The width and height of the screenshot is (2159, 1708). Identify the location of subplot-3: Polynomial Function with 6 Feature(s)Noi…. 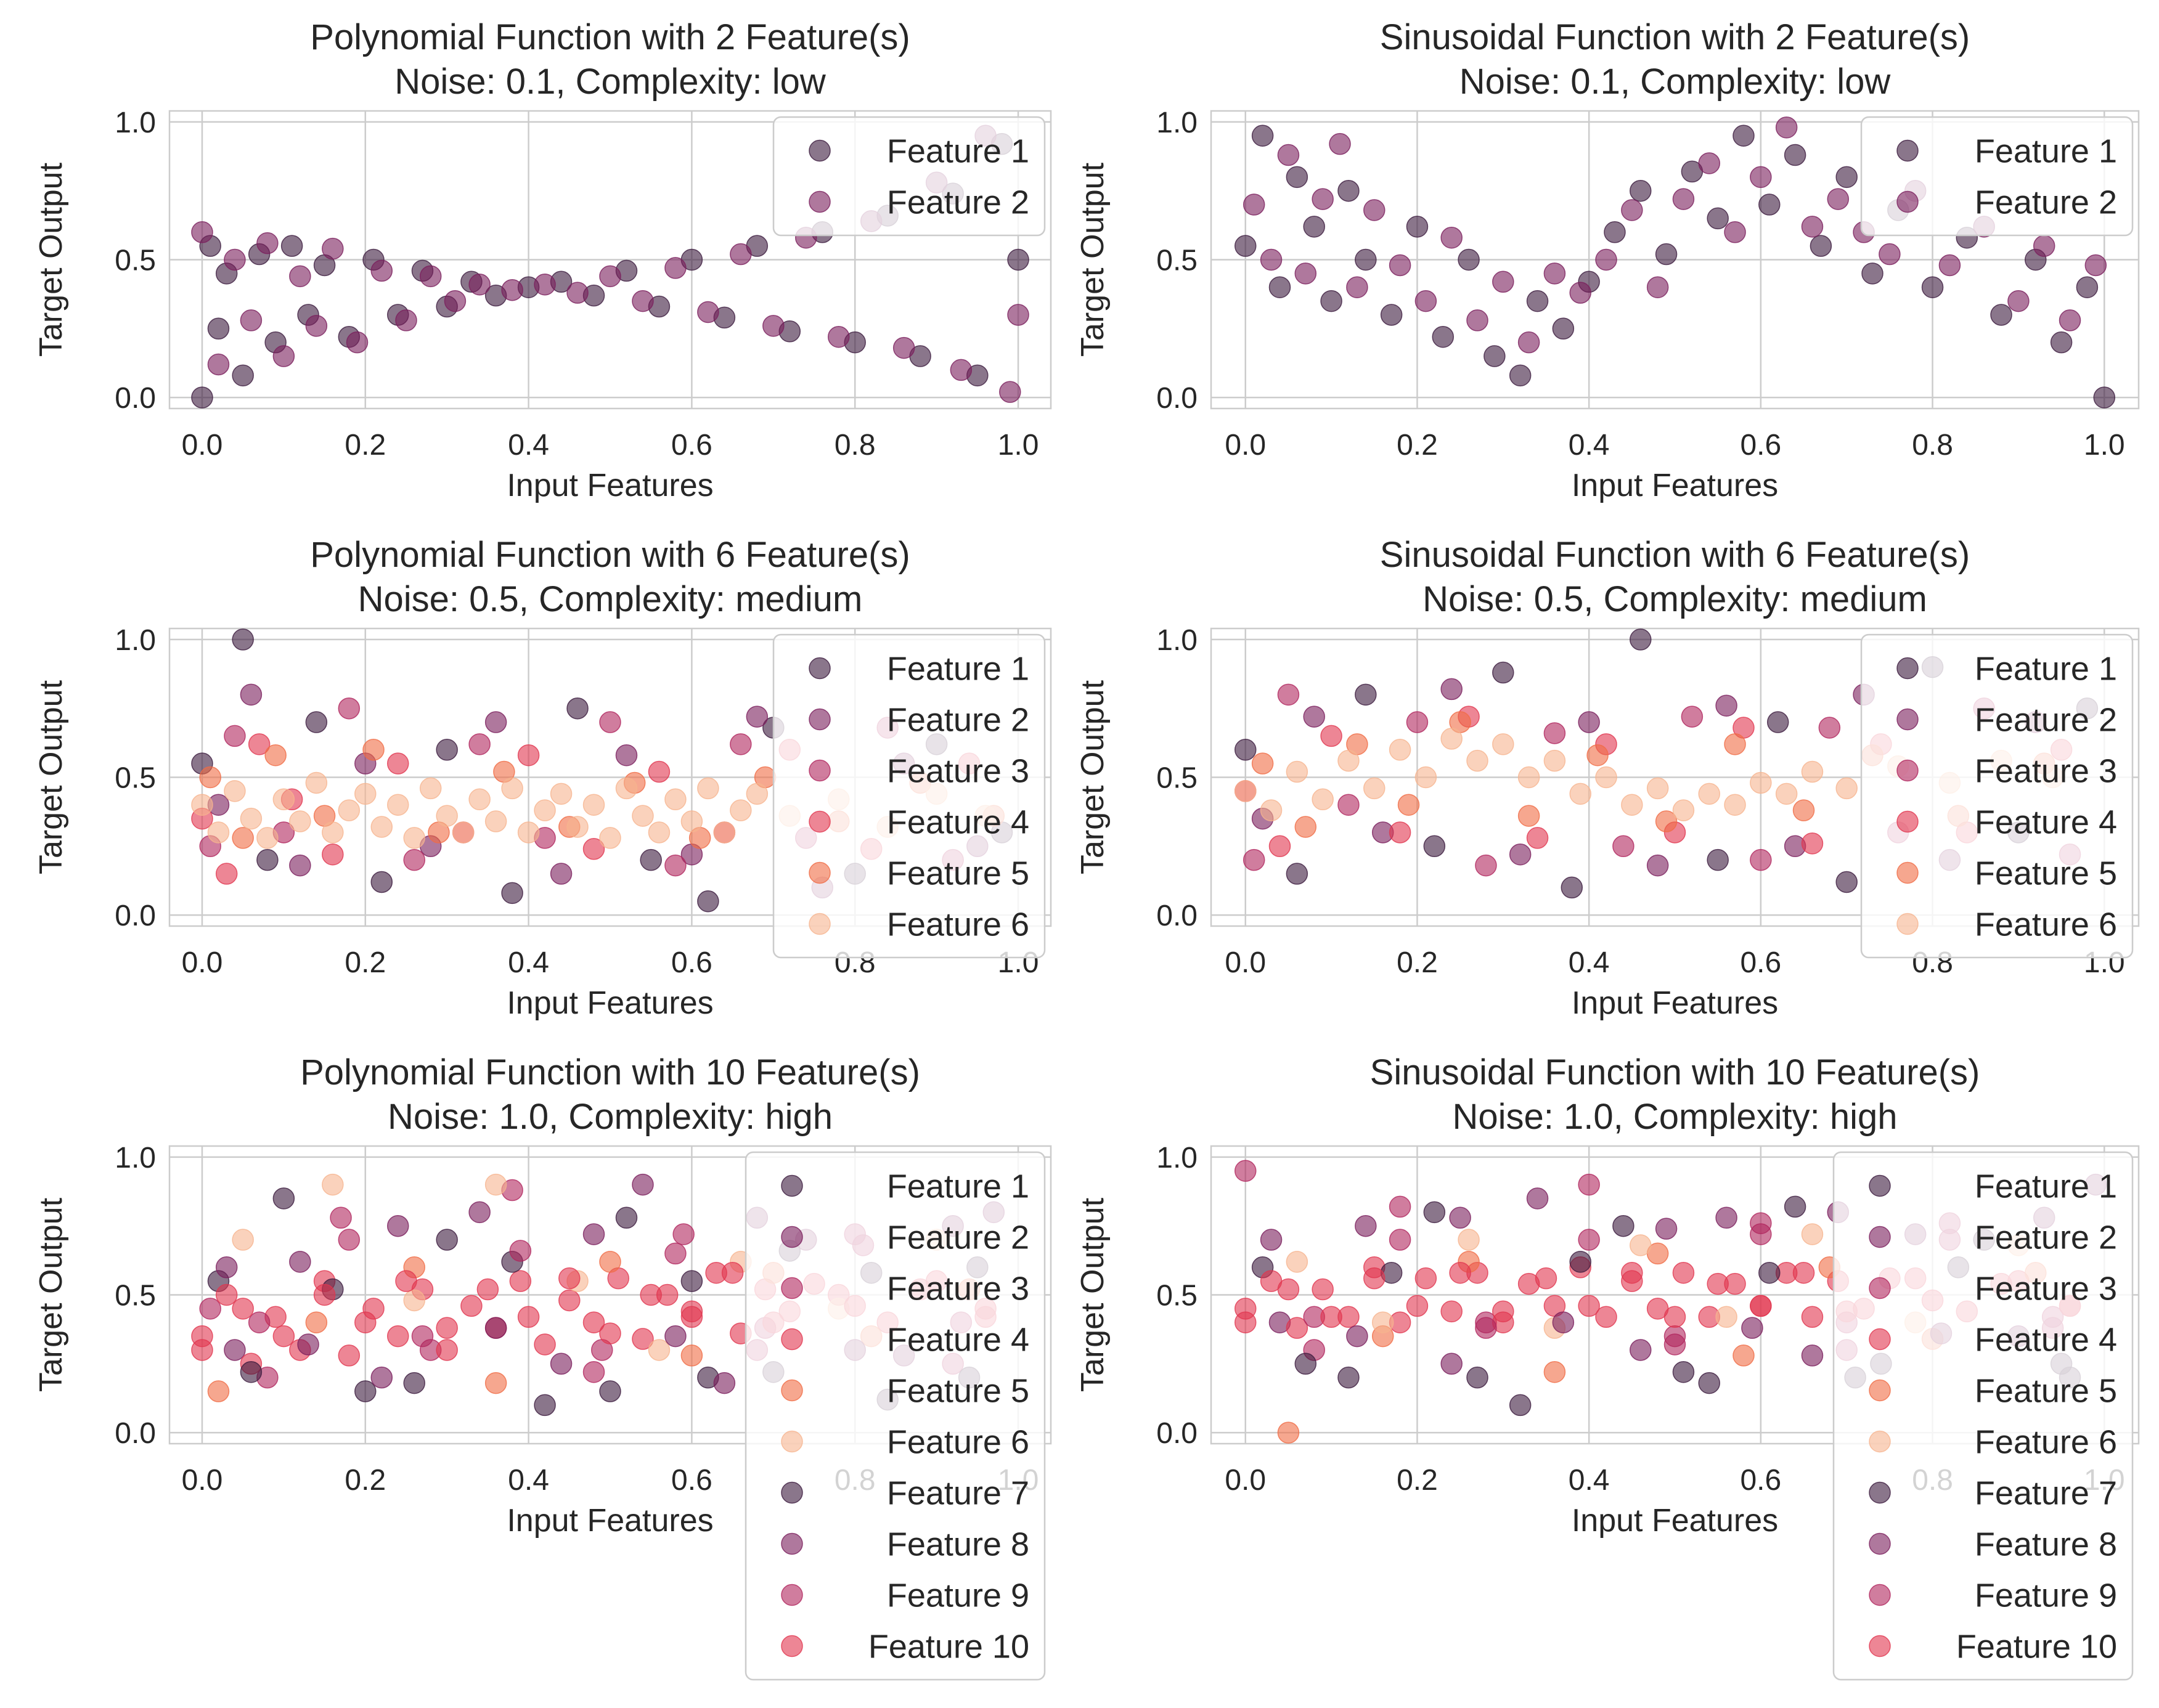
(542, 778).